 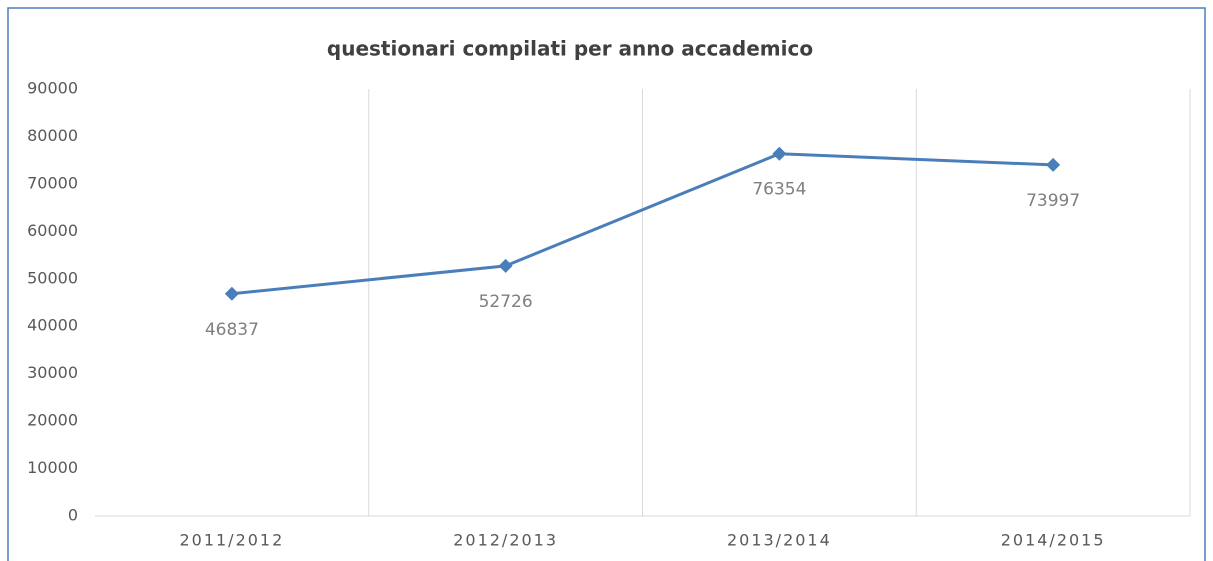 What do you see at coordinates (779, 540) in the screenshot?
I see `x-tick-label: 2013/2014` at bounding box center [779, 540].